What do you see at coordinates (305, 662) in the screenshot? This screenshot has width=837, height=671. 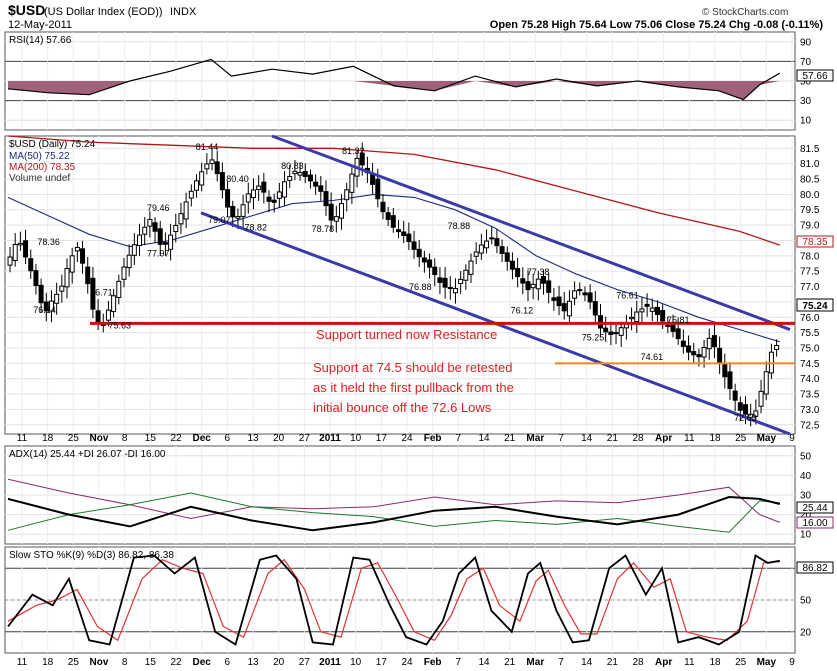 I see `x-tick-label: 27` at bounding box center [305, 662].